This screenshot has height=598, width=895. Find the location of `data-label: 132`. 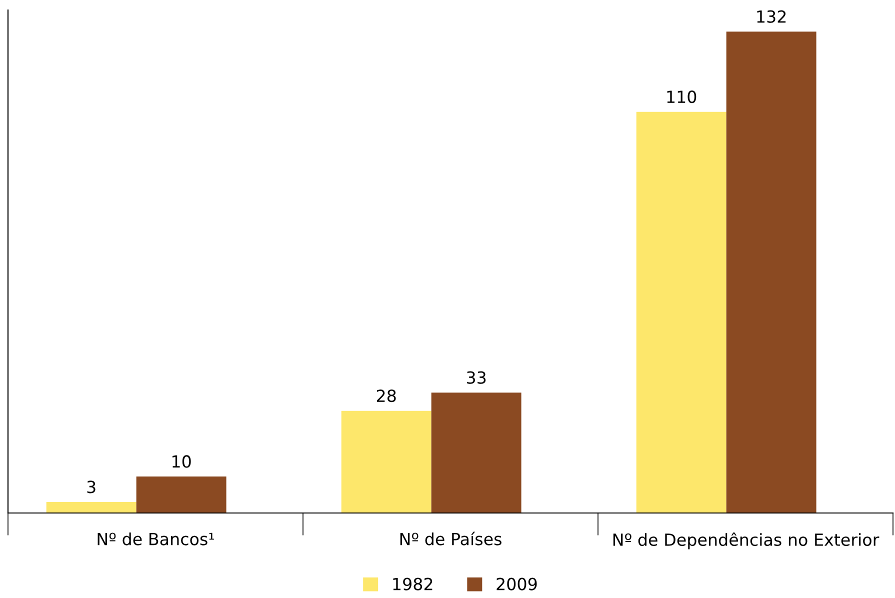

data-label: 132 is located at coordinates (771, 16).